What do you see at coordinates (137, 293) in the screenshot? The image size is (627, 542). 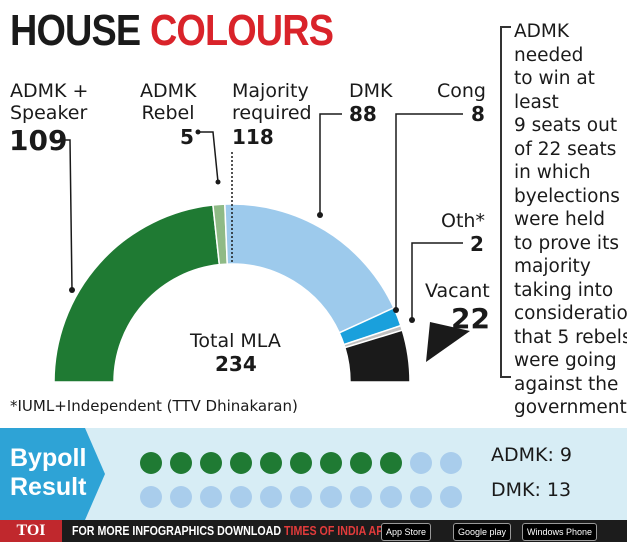 I see `slice-admk-speaker` at bounding box center [137, 293].